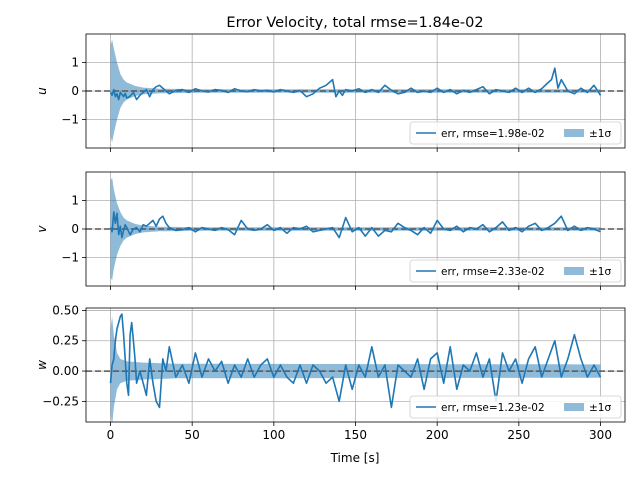 Image resolution: width=640 pixels, height=485 pixels. Describe the element at coordinates (437, 435) in the screenshot. I see `x-tick-label: 200` at that location.